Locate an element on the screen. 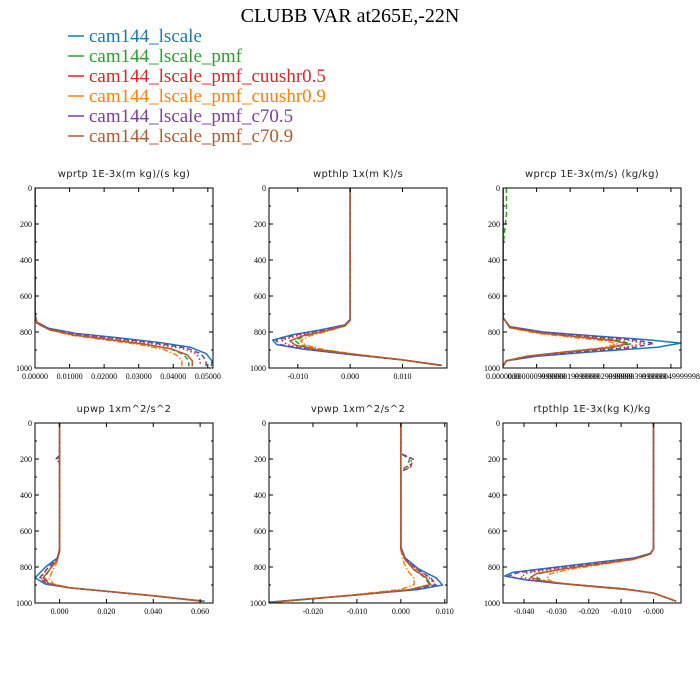  x-tick-label: 0.020 is located at coordinates (106, 611).